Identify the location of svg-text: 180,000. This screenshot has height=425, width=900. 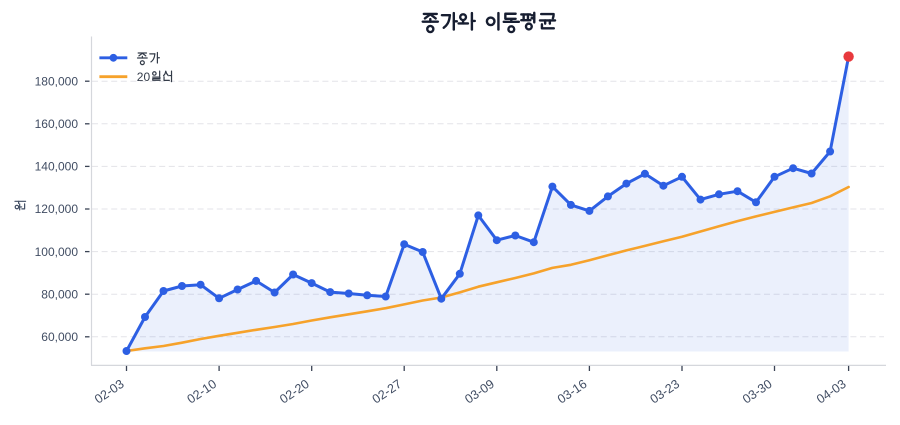
(57, 81).